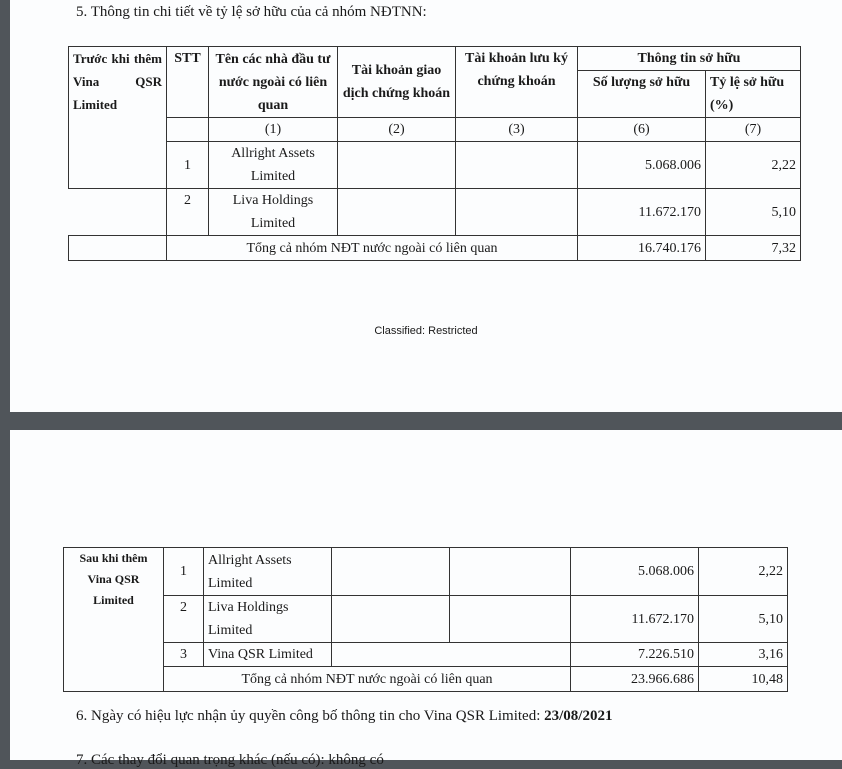 The image size is (842, 769). What do you see at coordinates (187, 82) in the screenshot?
I see `header-stt: STT` at bounding box center [187, 82].